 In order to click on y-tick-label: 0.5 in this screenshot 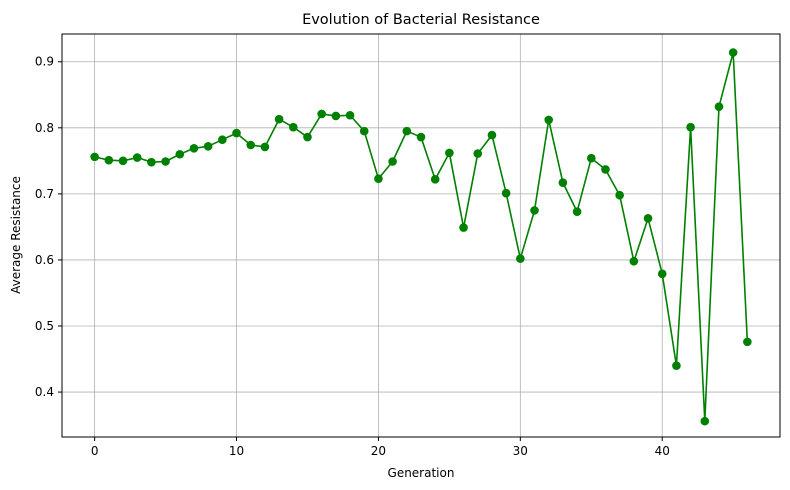, I will do `click(44, 326)`.